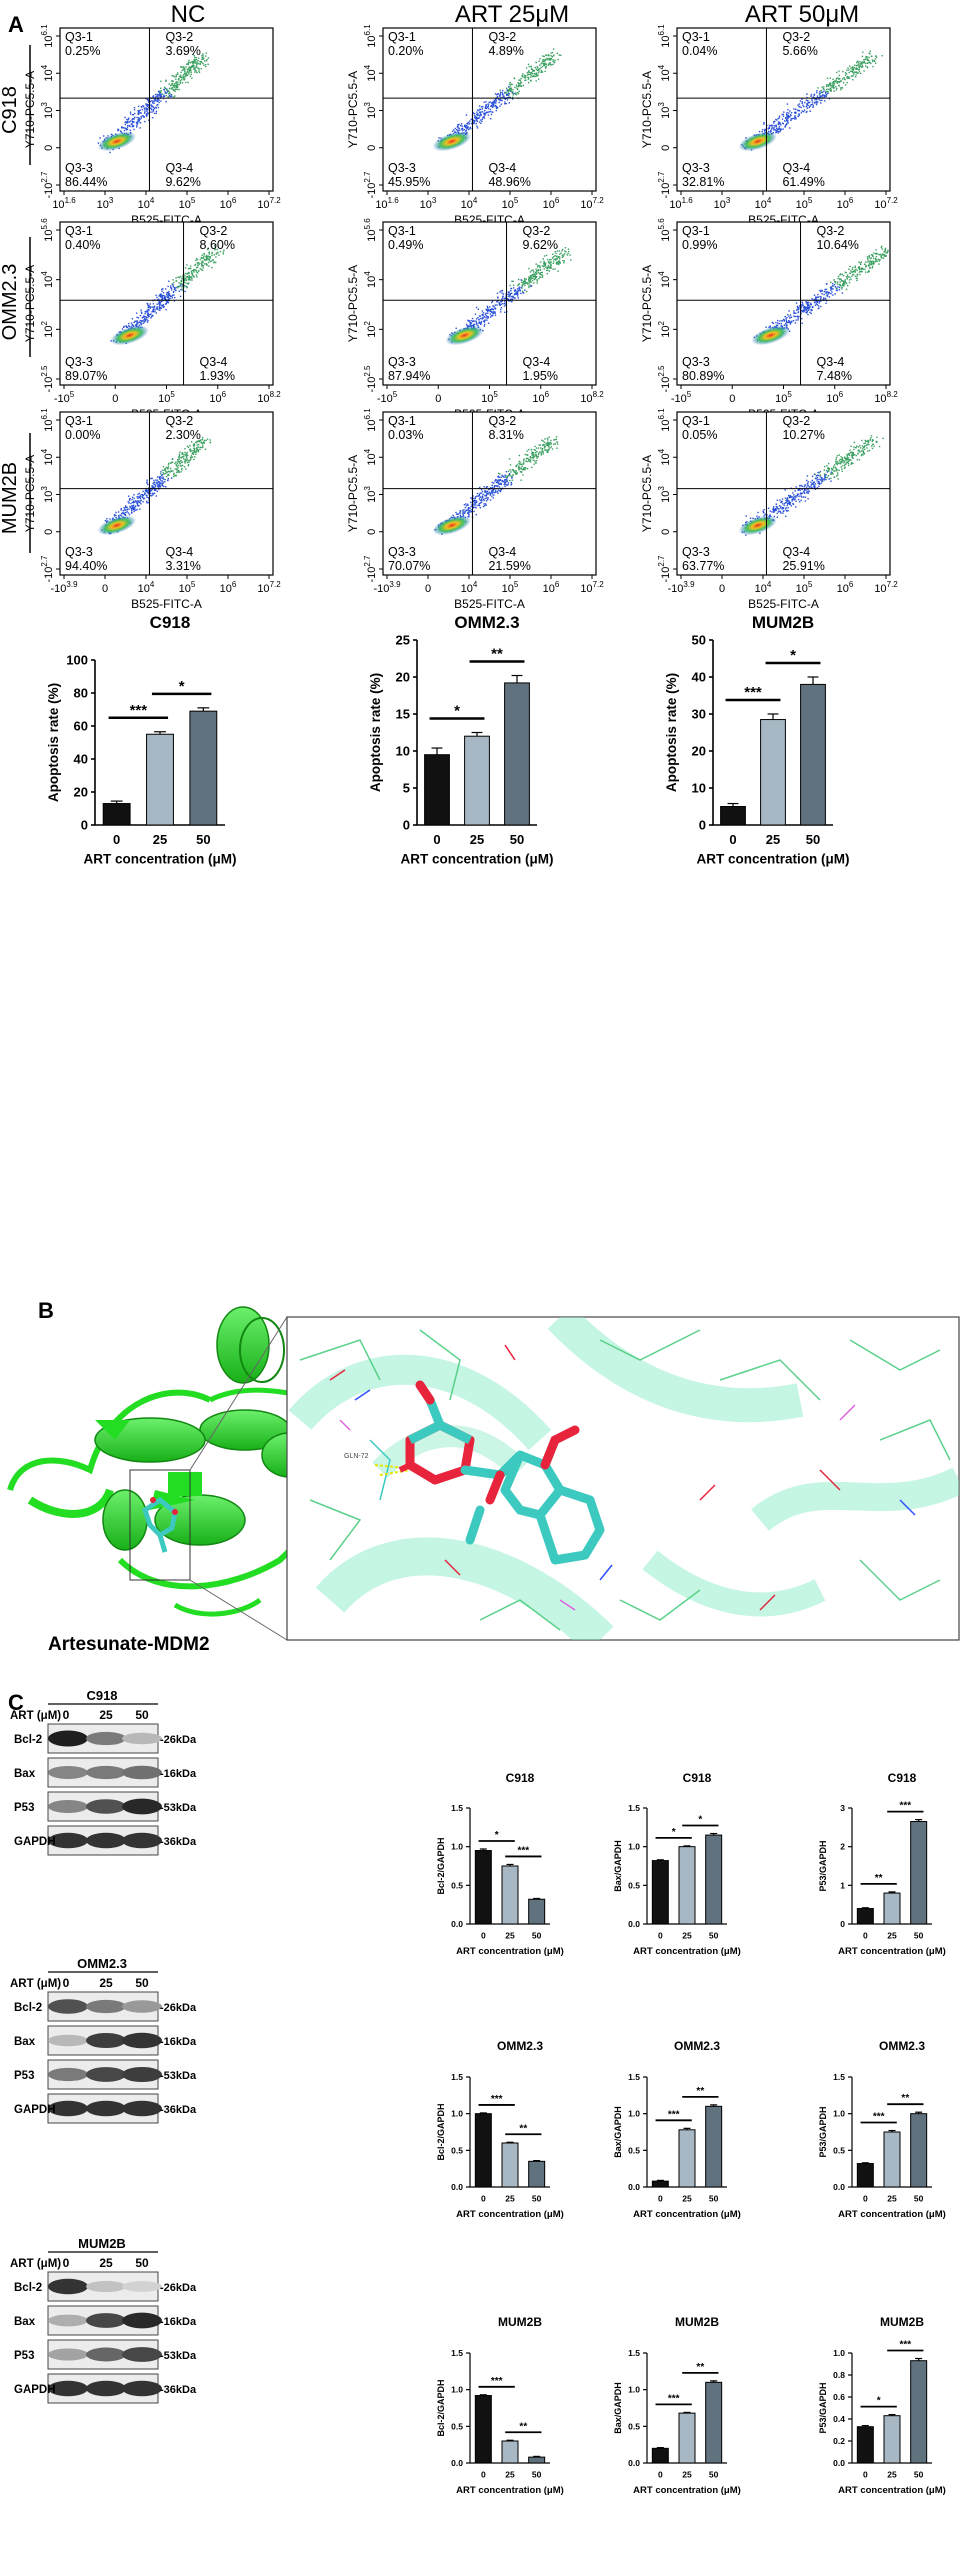  Describe the element at coordinates (842, 1808) in the screenshot. I see `y-tick-label: 3` at that location.